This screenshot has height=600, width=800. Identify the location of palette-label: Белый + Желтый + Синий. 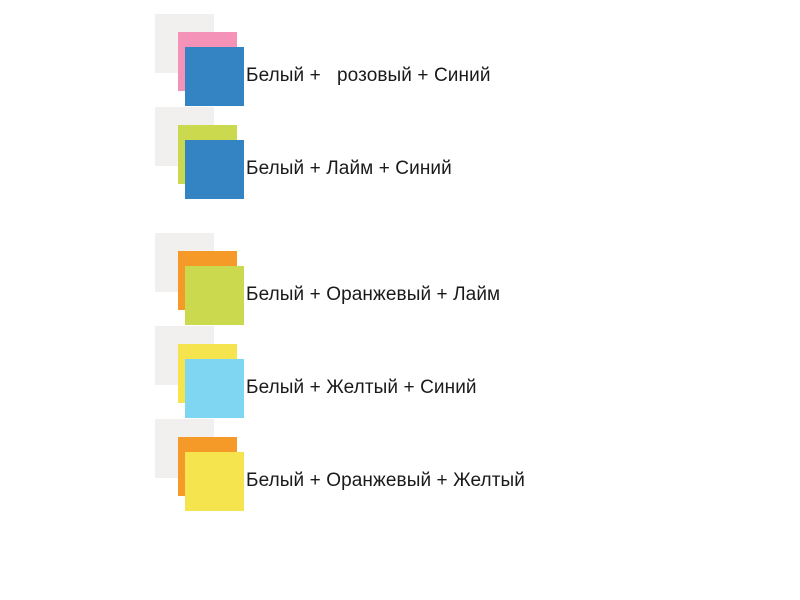
(361, 388).